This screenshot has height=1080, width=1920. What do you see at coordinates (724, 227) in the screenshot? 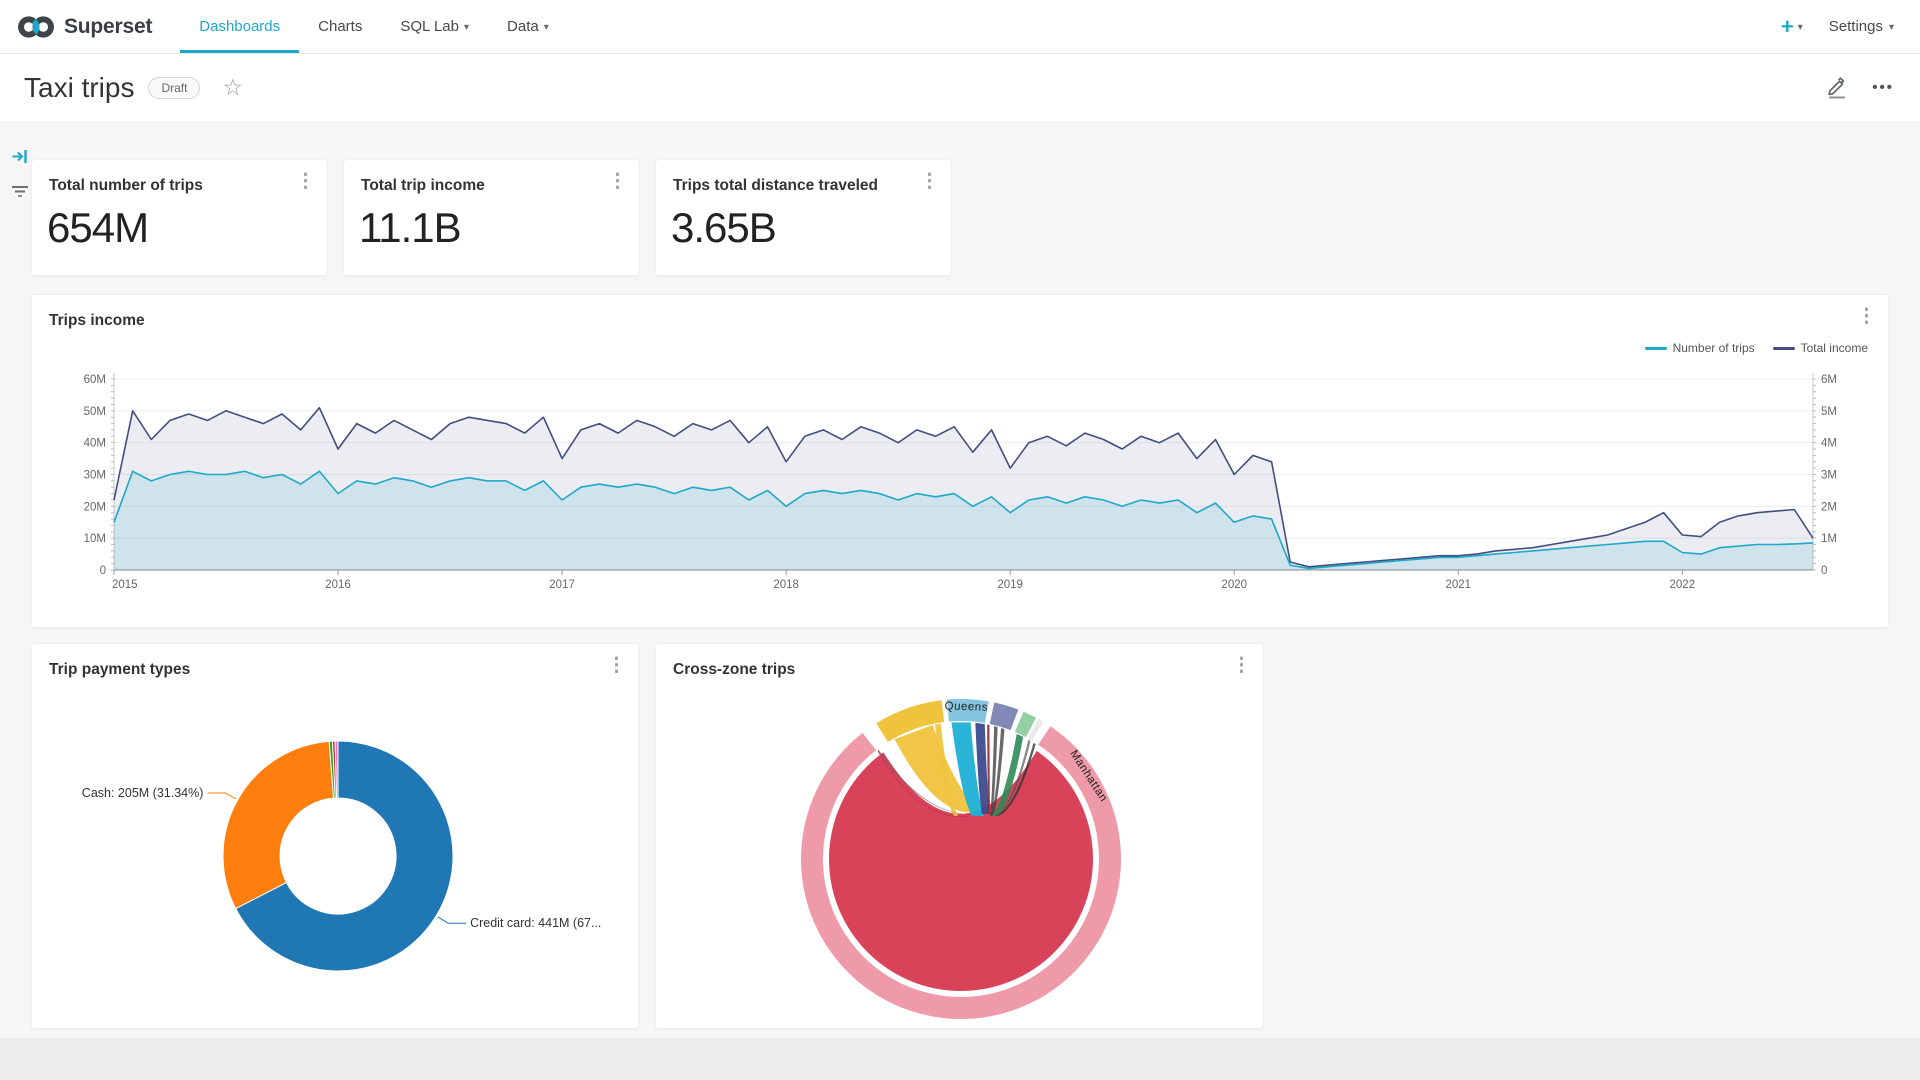
I see `kpi-value: 3.65B` at bounding box center [724, 227].